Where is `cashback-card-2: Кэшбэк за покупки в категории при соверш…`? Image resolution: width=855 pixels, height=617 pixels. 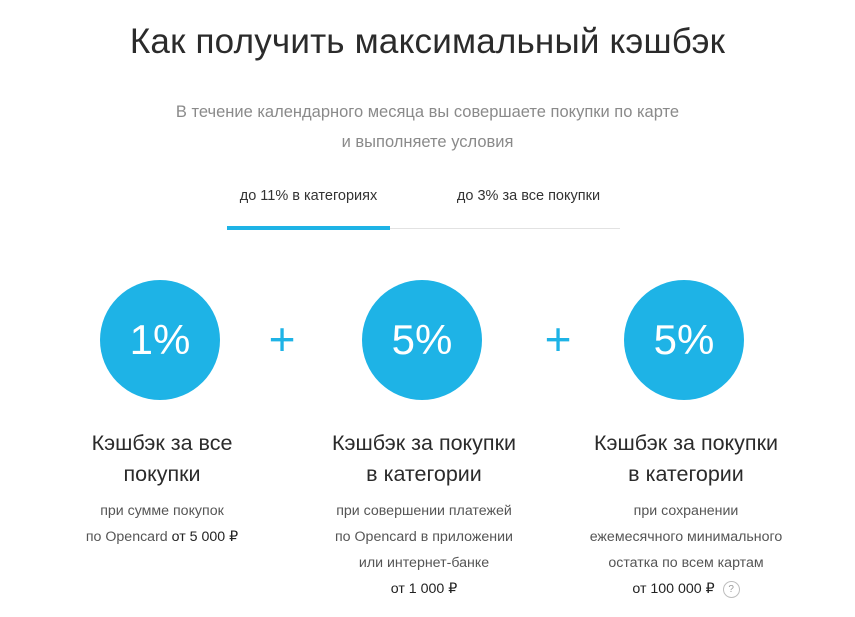
cashback-card-2: Кэшбэк за покупки в категории при соверш… is located at coordinates (424, 515).